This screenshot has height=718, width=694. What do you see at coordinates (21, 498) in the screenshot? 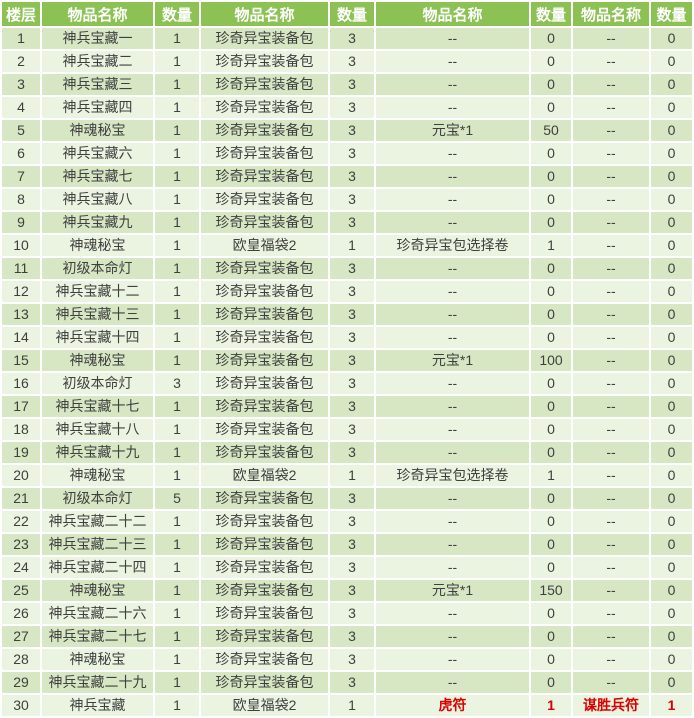
I see `cell-floor: 21` at bounding box center [21, 498].